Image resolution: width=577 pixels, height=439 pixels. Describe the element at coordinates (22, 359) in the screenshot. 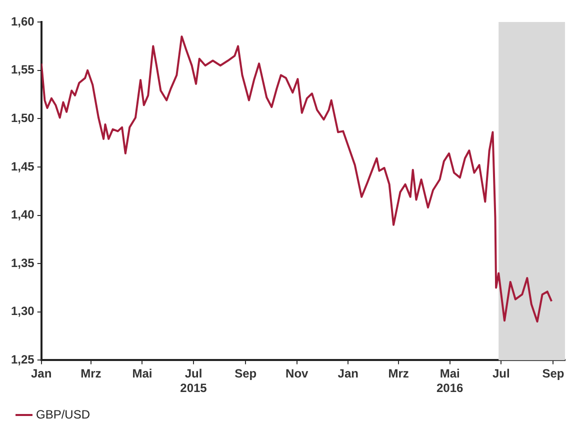

I see `y-tick-label: 1,25` at that location.